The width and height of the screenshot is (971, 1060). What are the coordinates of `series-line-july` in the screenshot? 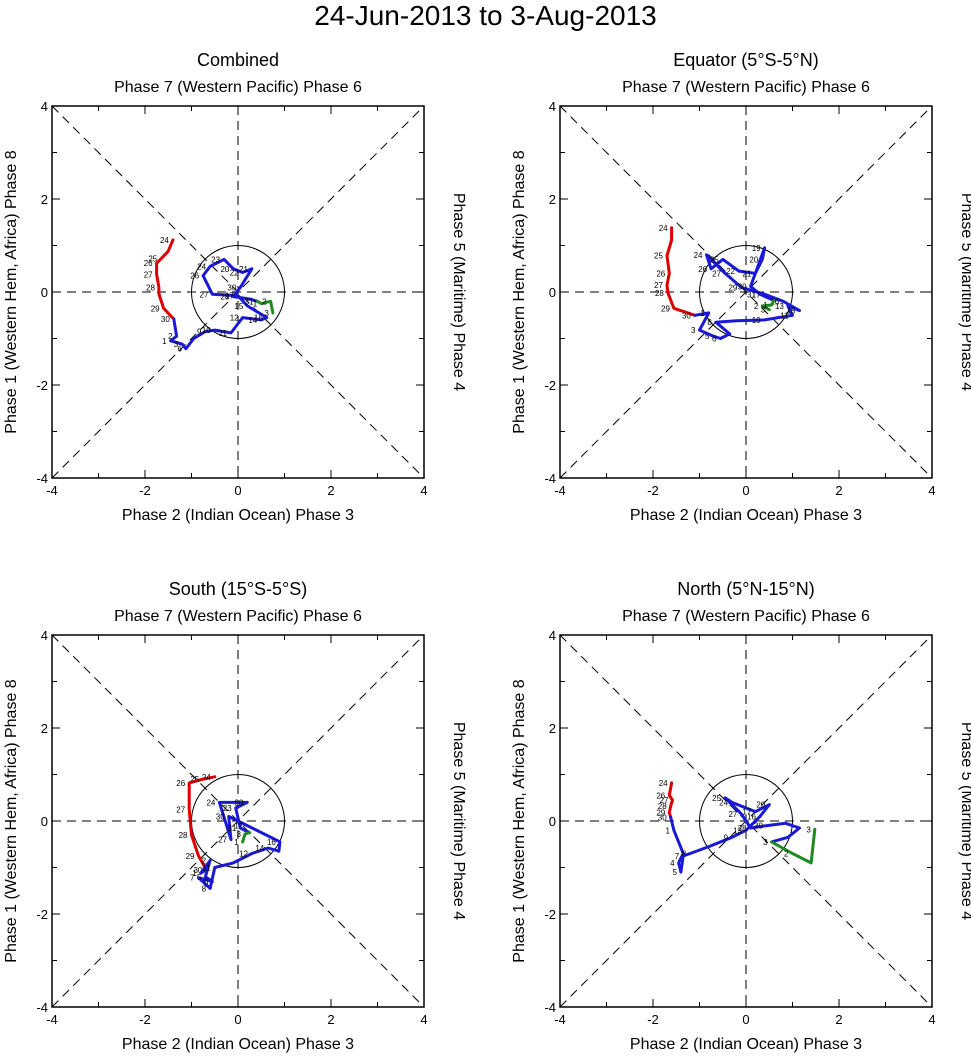 It's located at (747, 293).